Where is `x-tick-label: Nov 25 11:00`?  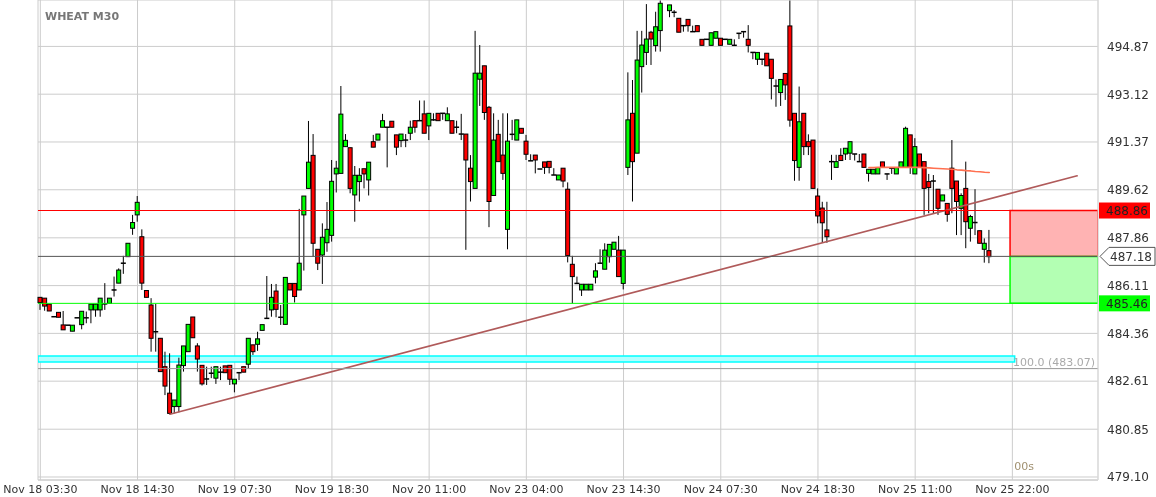
x-tick-label: Nov 25 11:00 is located at coordinates (915, 489).